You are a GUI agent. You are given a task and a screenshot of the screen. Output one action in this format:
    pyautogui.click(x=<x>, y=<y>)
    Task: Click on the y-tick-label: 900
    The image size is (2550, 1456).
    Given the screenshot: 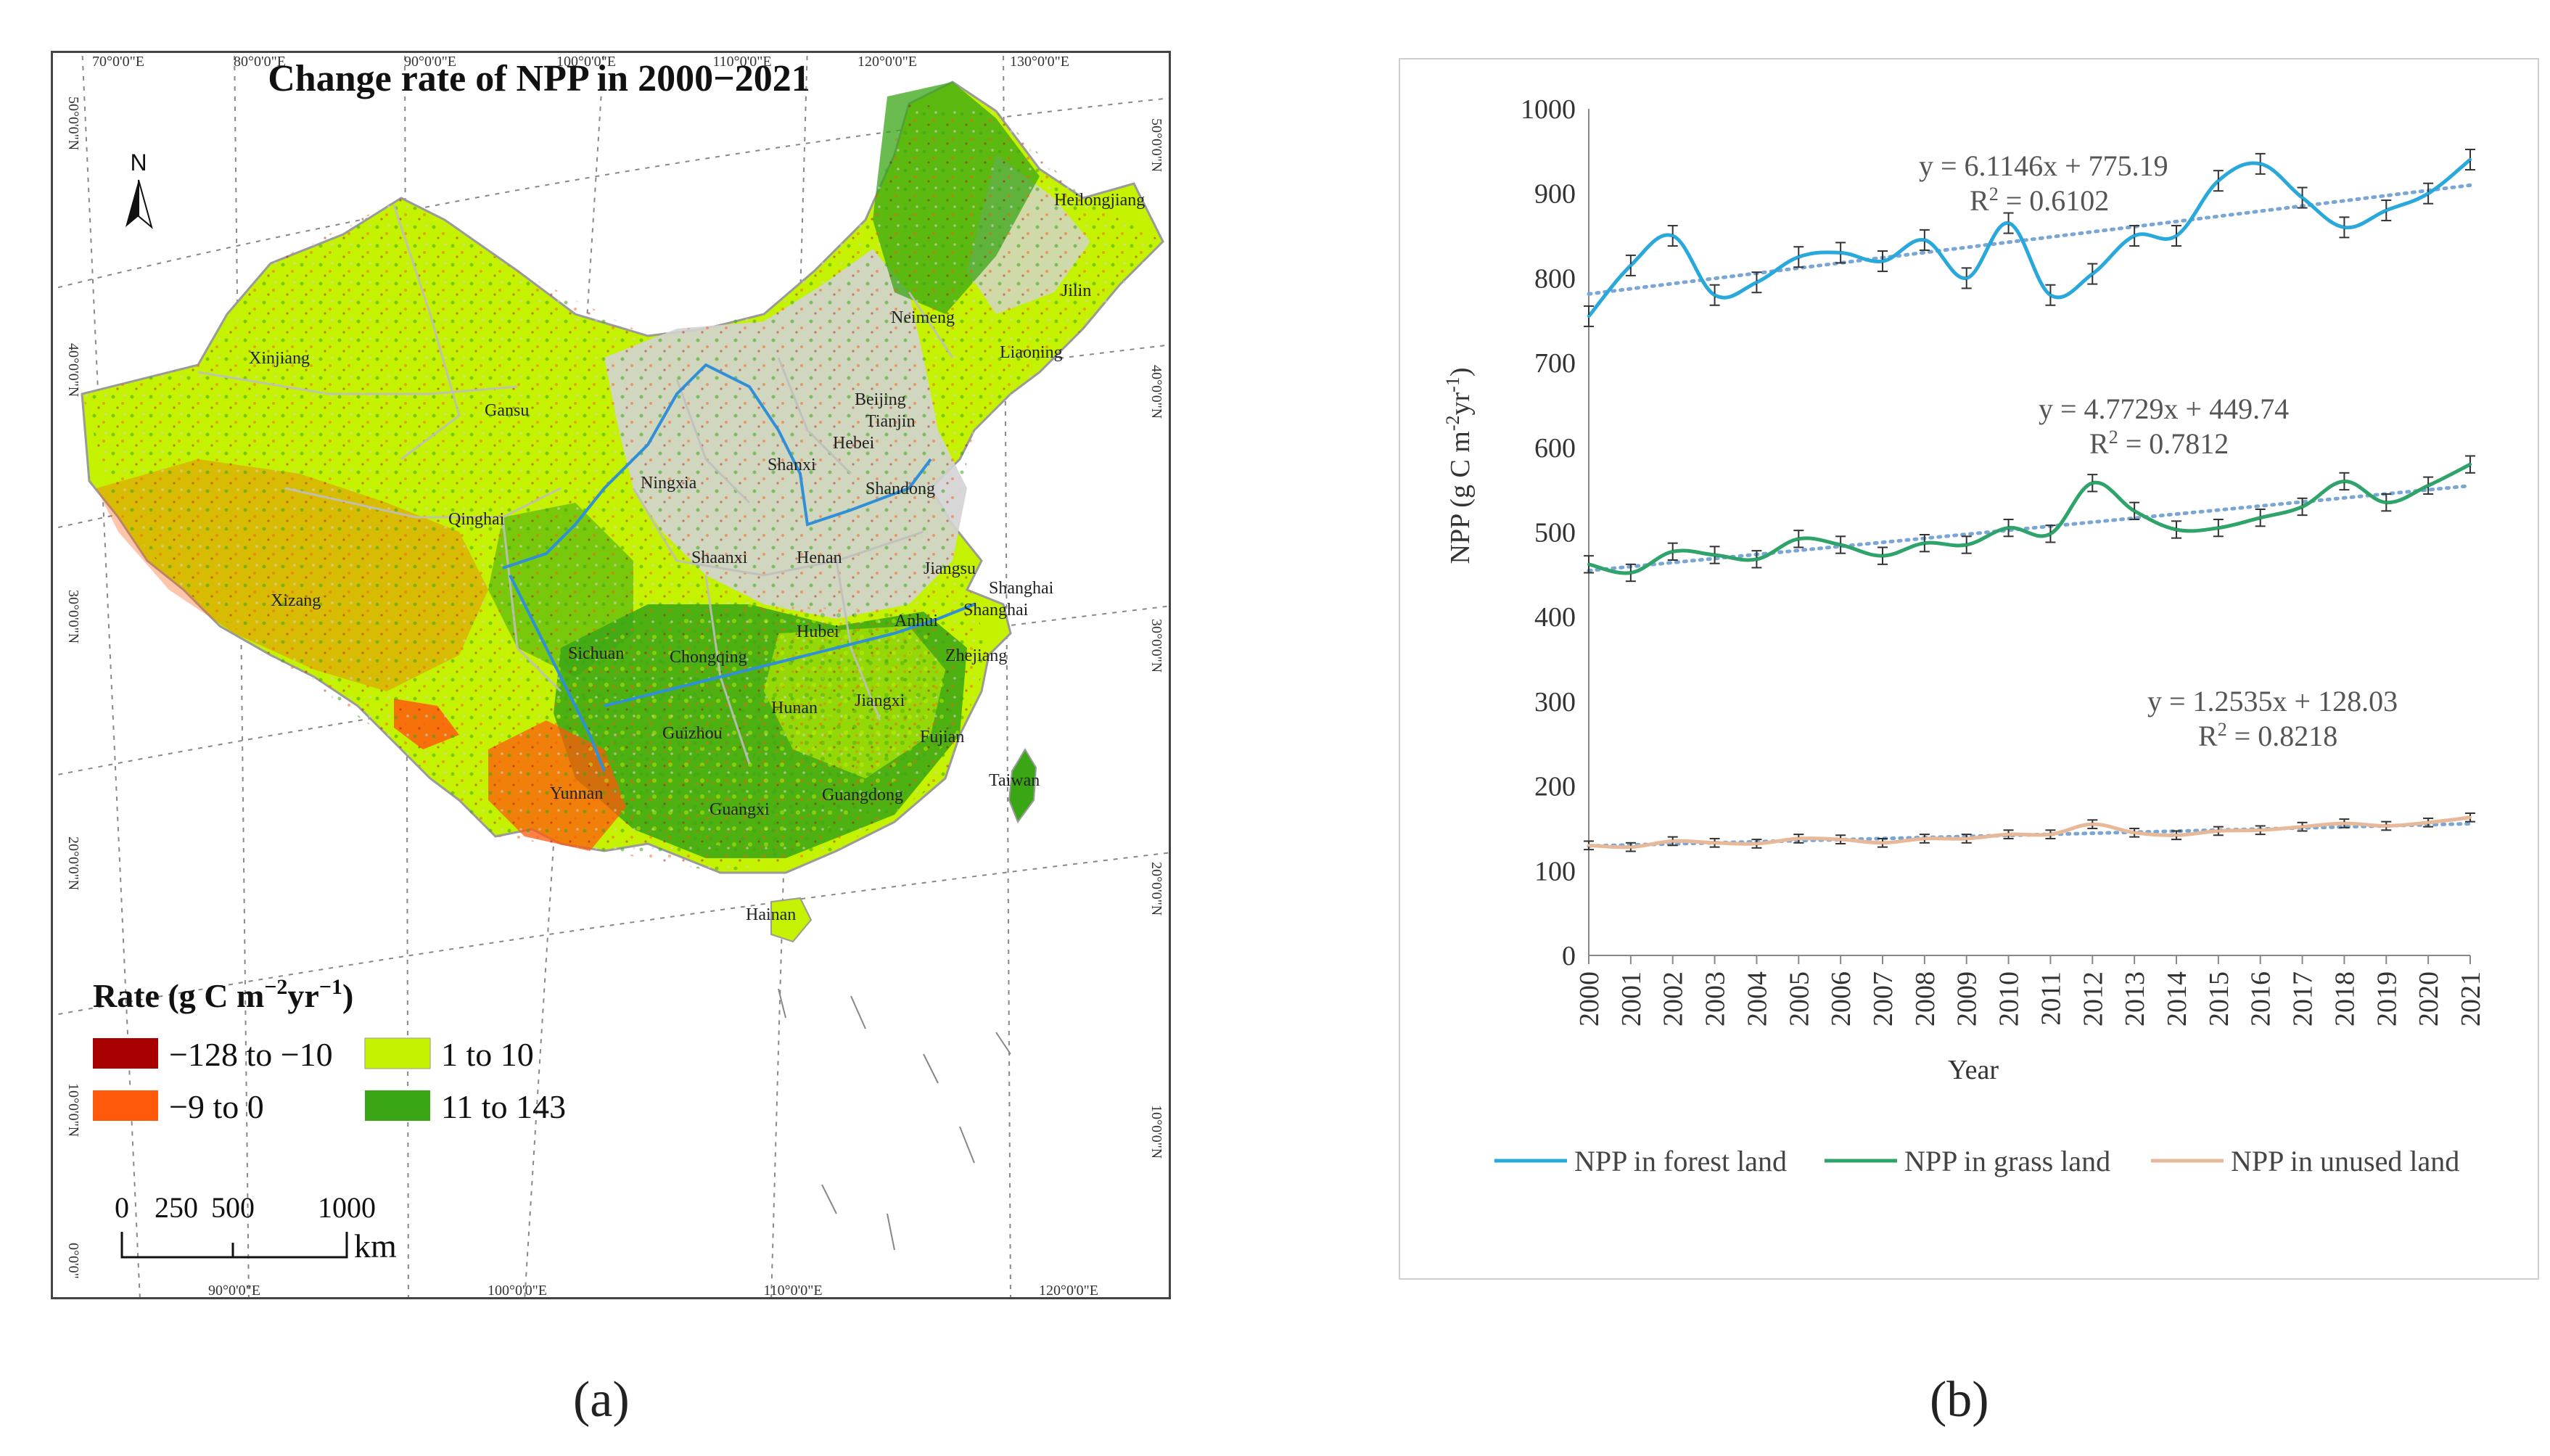 What is the action you would take?
    pyautogui.click(x=1555, y=194)
    